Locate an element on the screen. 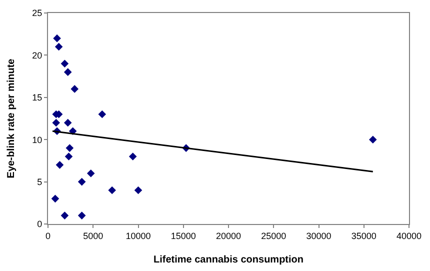 The image size is (430, 271). x-tick-label: 40000 is located at coordinates (409, 235).